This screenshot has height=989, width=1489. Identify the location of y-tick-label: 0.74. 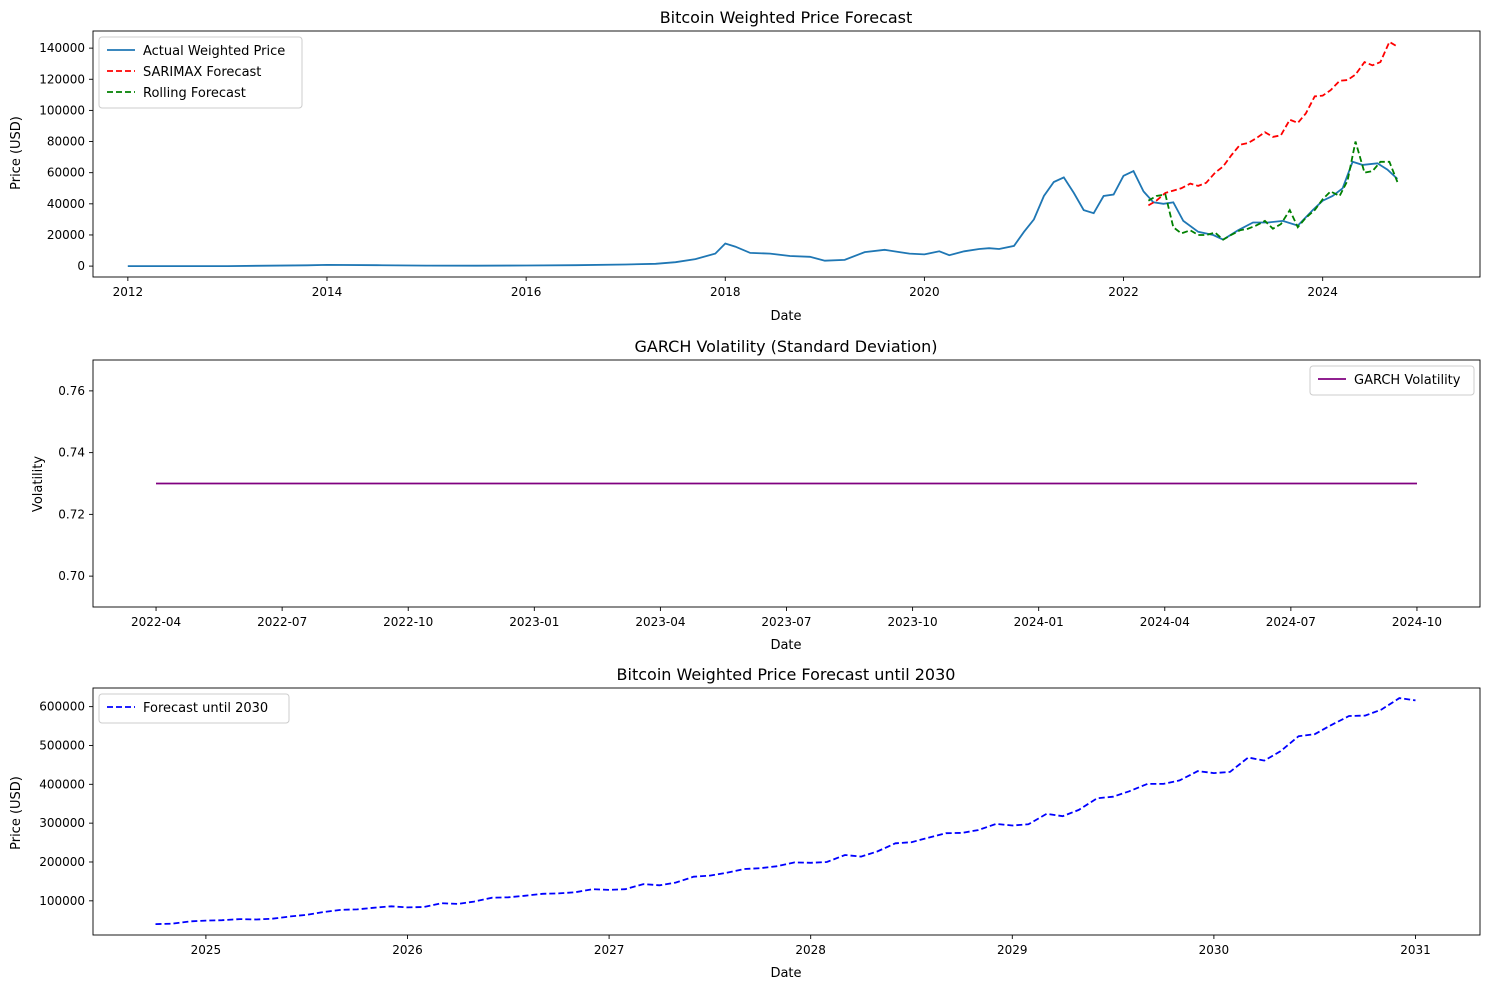
(71, 453).